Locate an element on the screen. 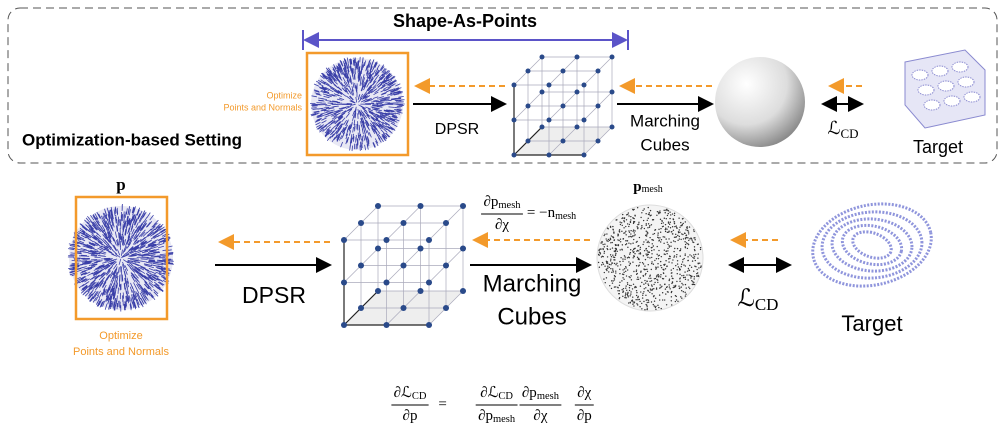 The image size is (1005, 436). symbol: ∂ℒ is located at coordinates (403, 393).